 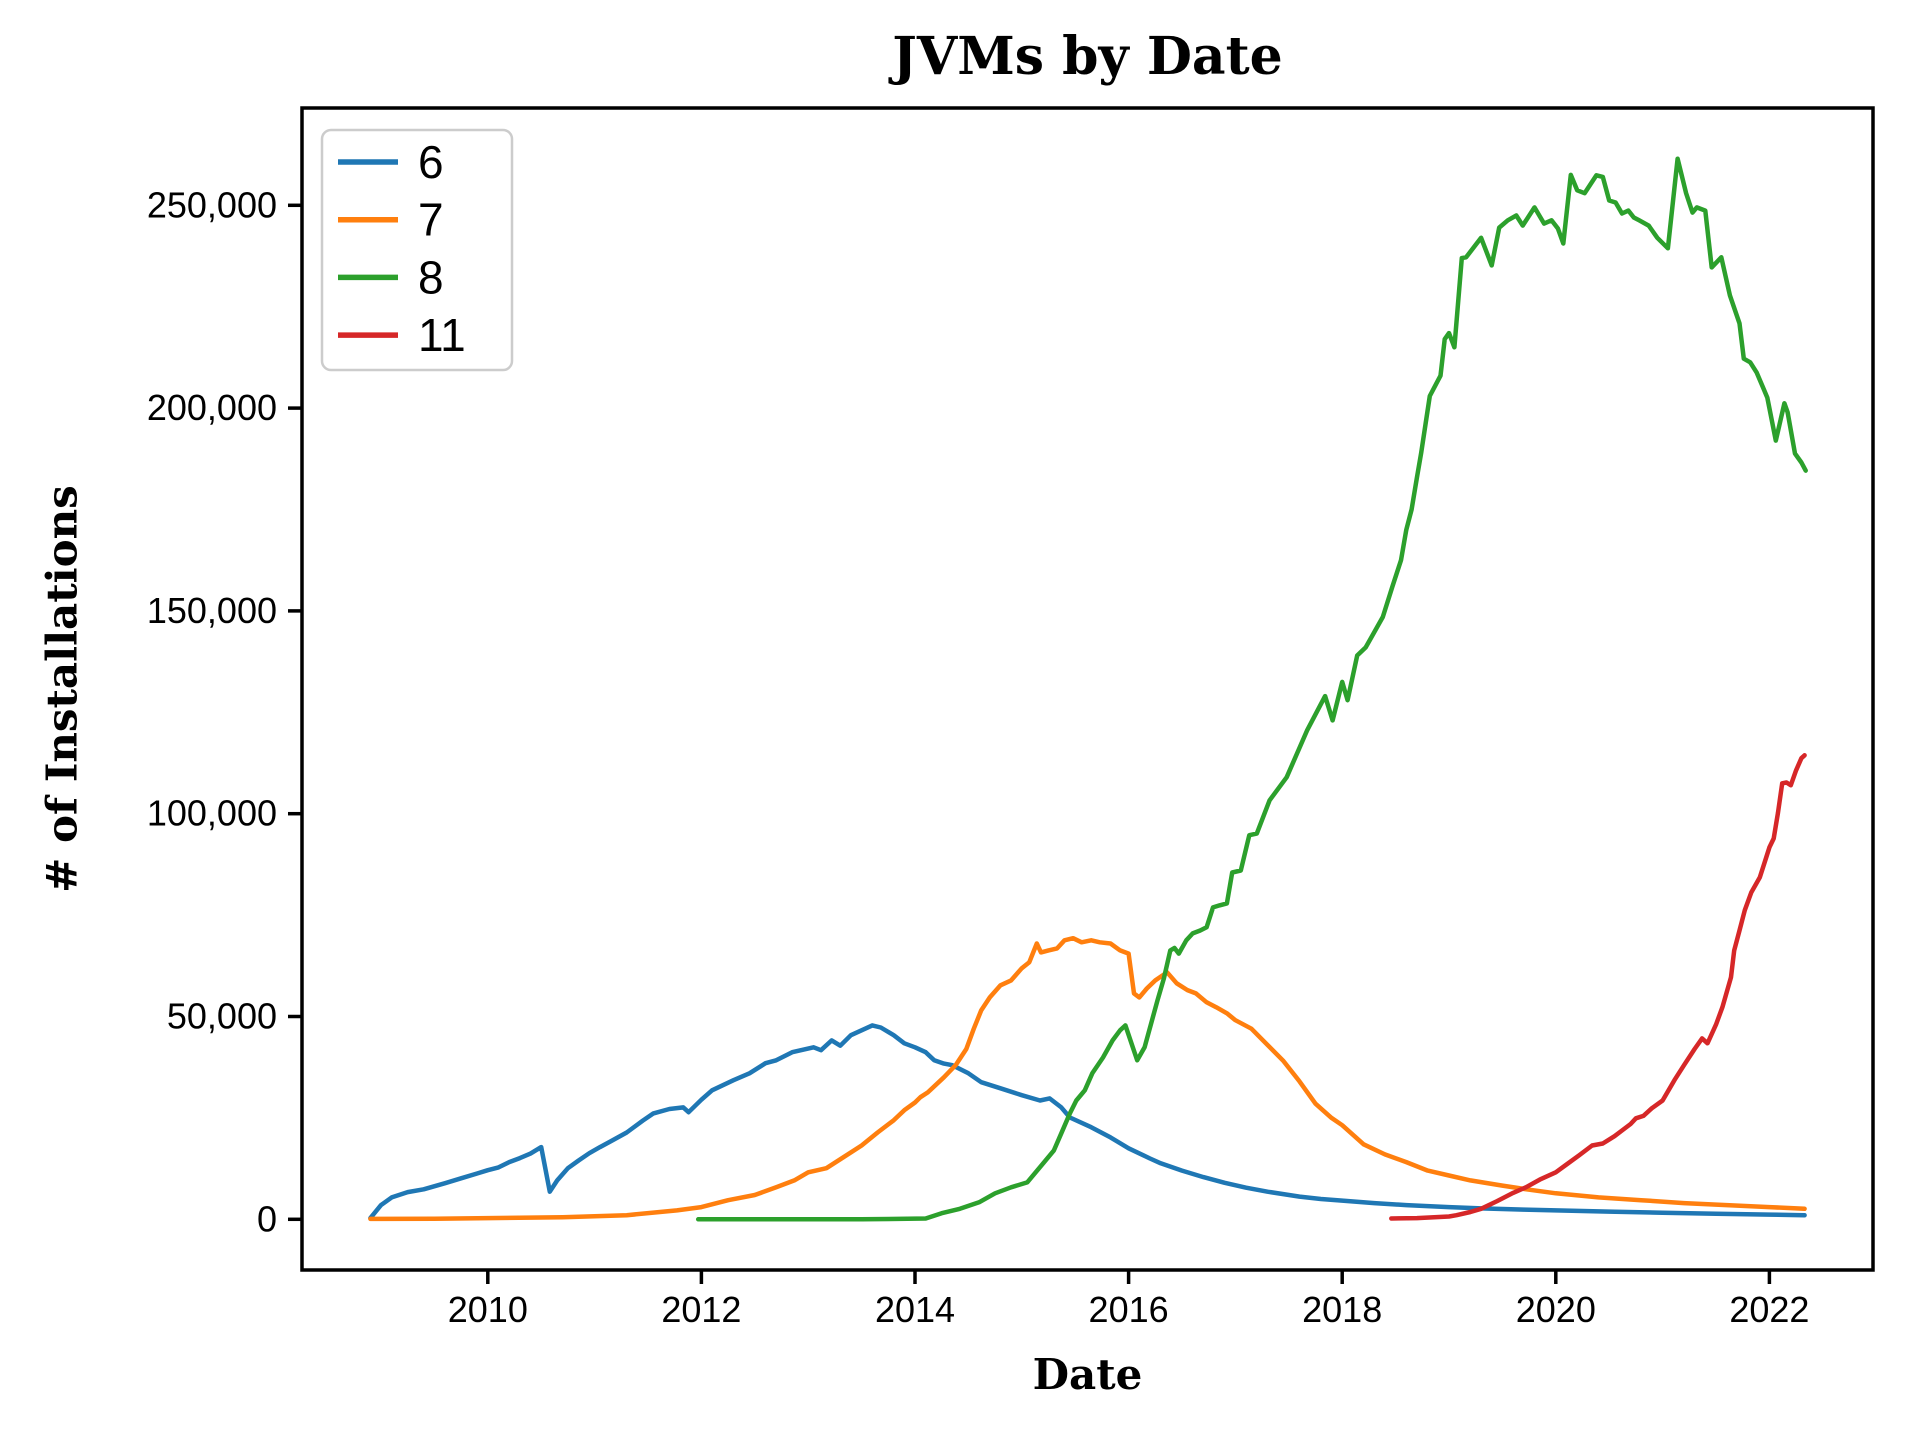 I want to click on legend-label: 7, so click(x=431, y=220).